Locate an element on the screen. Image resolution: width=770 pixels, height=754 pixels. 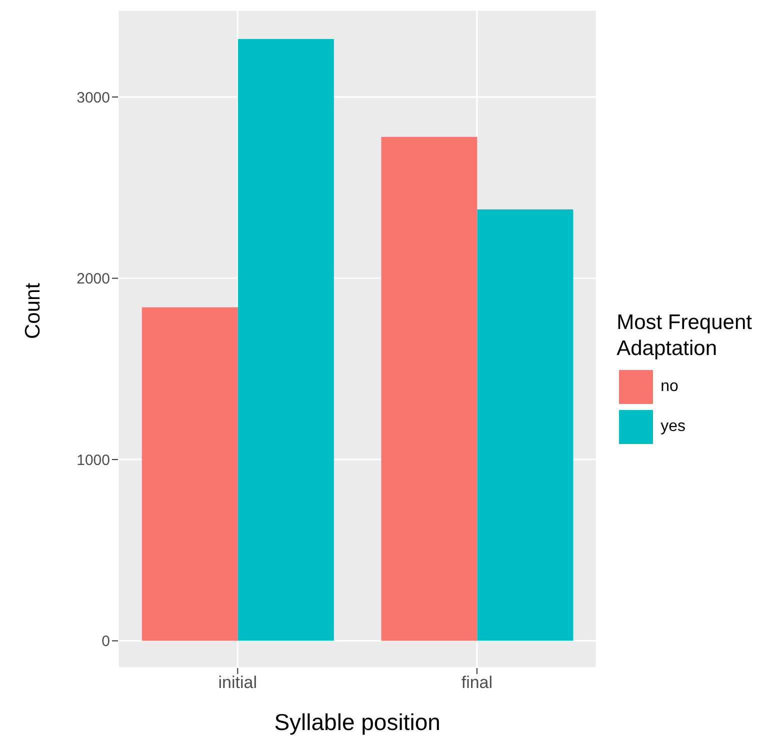
y-tick-label: 2000 is located at coordinates (93, 279).